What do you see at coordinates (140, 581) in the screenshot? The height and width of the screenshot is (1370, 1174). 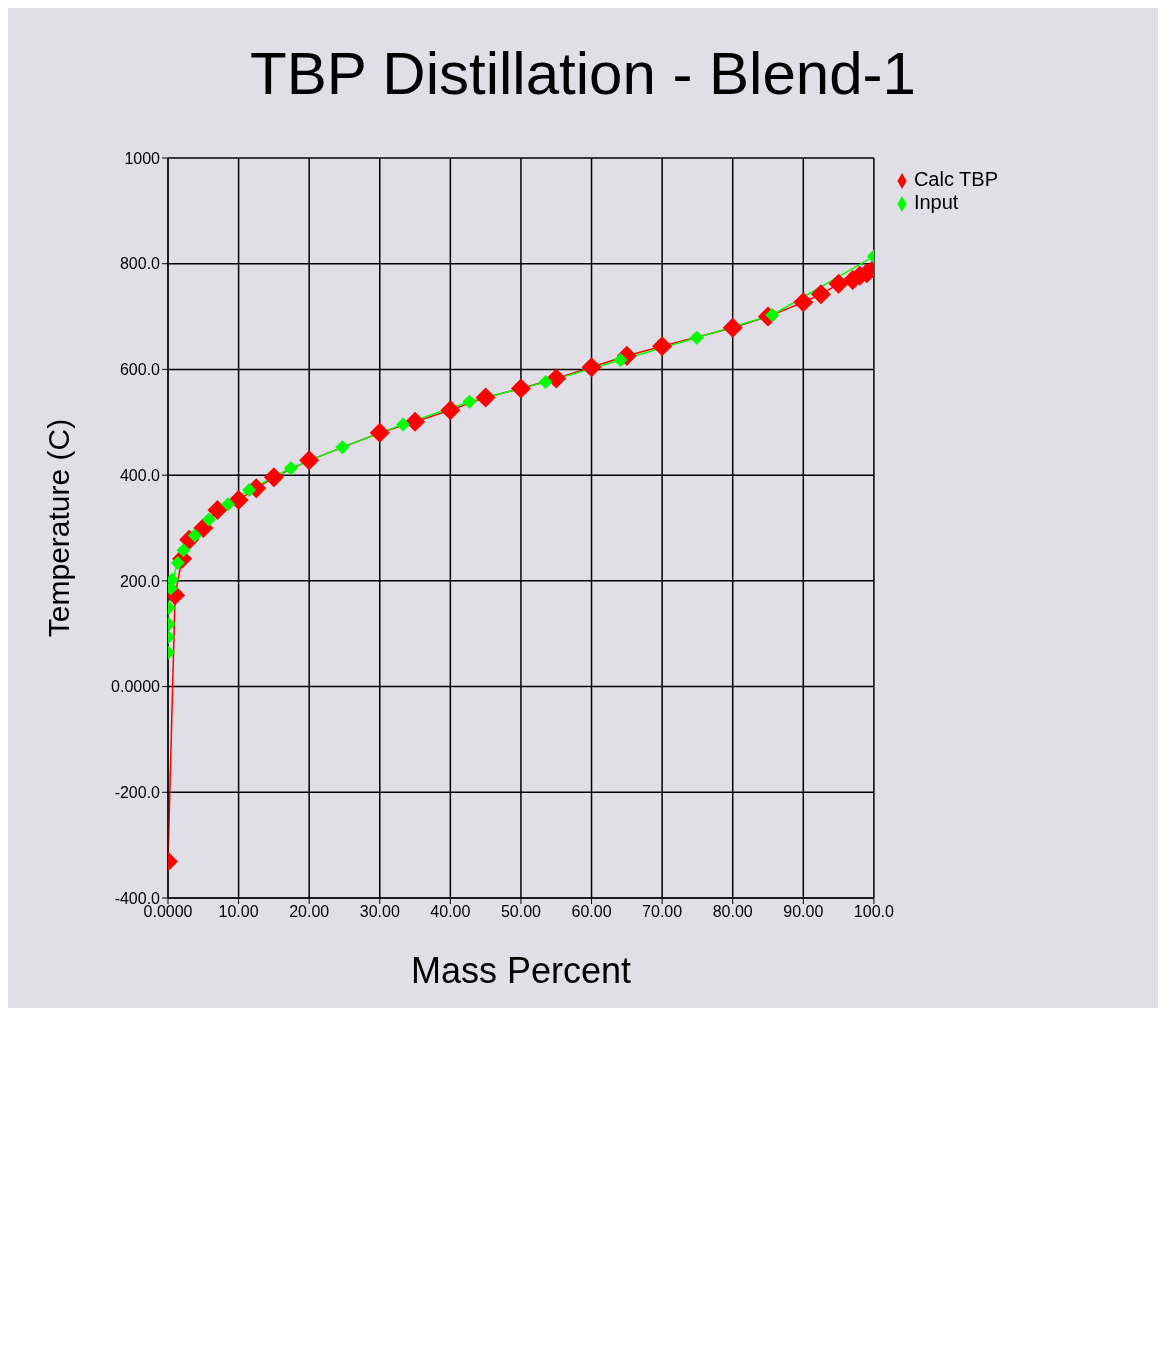 I see `y-tick-label: 200.0` at bounding box center [140, 581].